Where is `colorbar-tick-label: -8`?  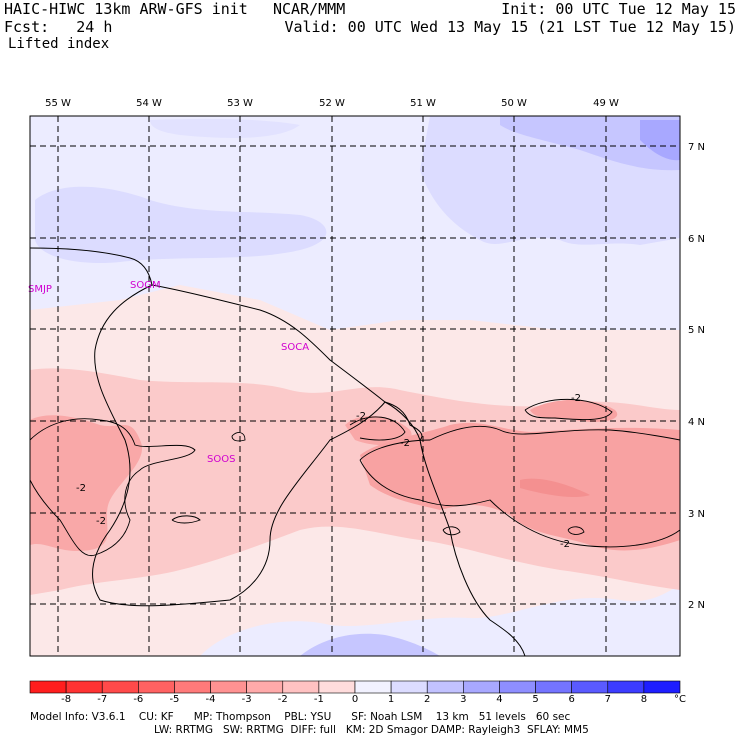 colorbar-tick-label: -8 is located at coordinates (66, 699).